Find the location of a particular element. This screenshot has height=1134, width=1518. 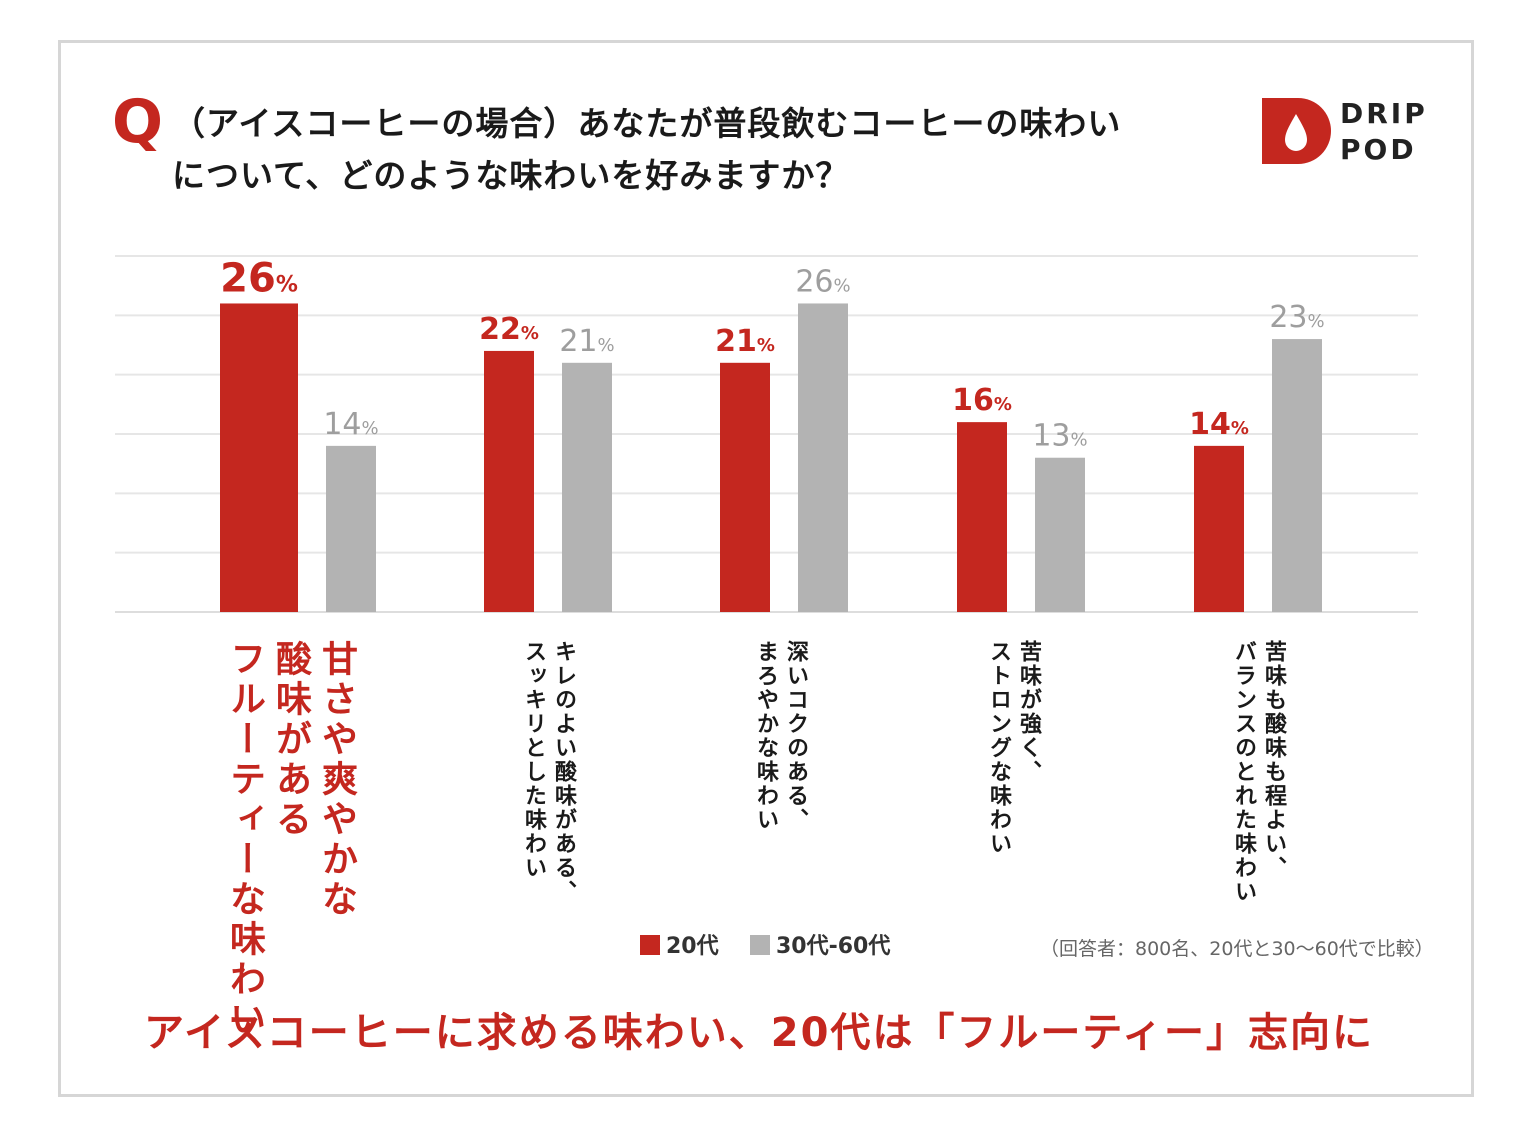

logo-line-2: POD is located at coordinates (1378, 149).